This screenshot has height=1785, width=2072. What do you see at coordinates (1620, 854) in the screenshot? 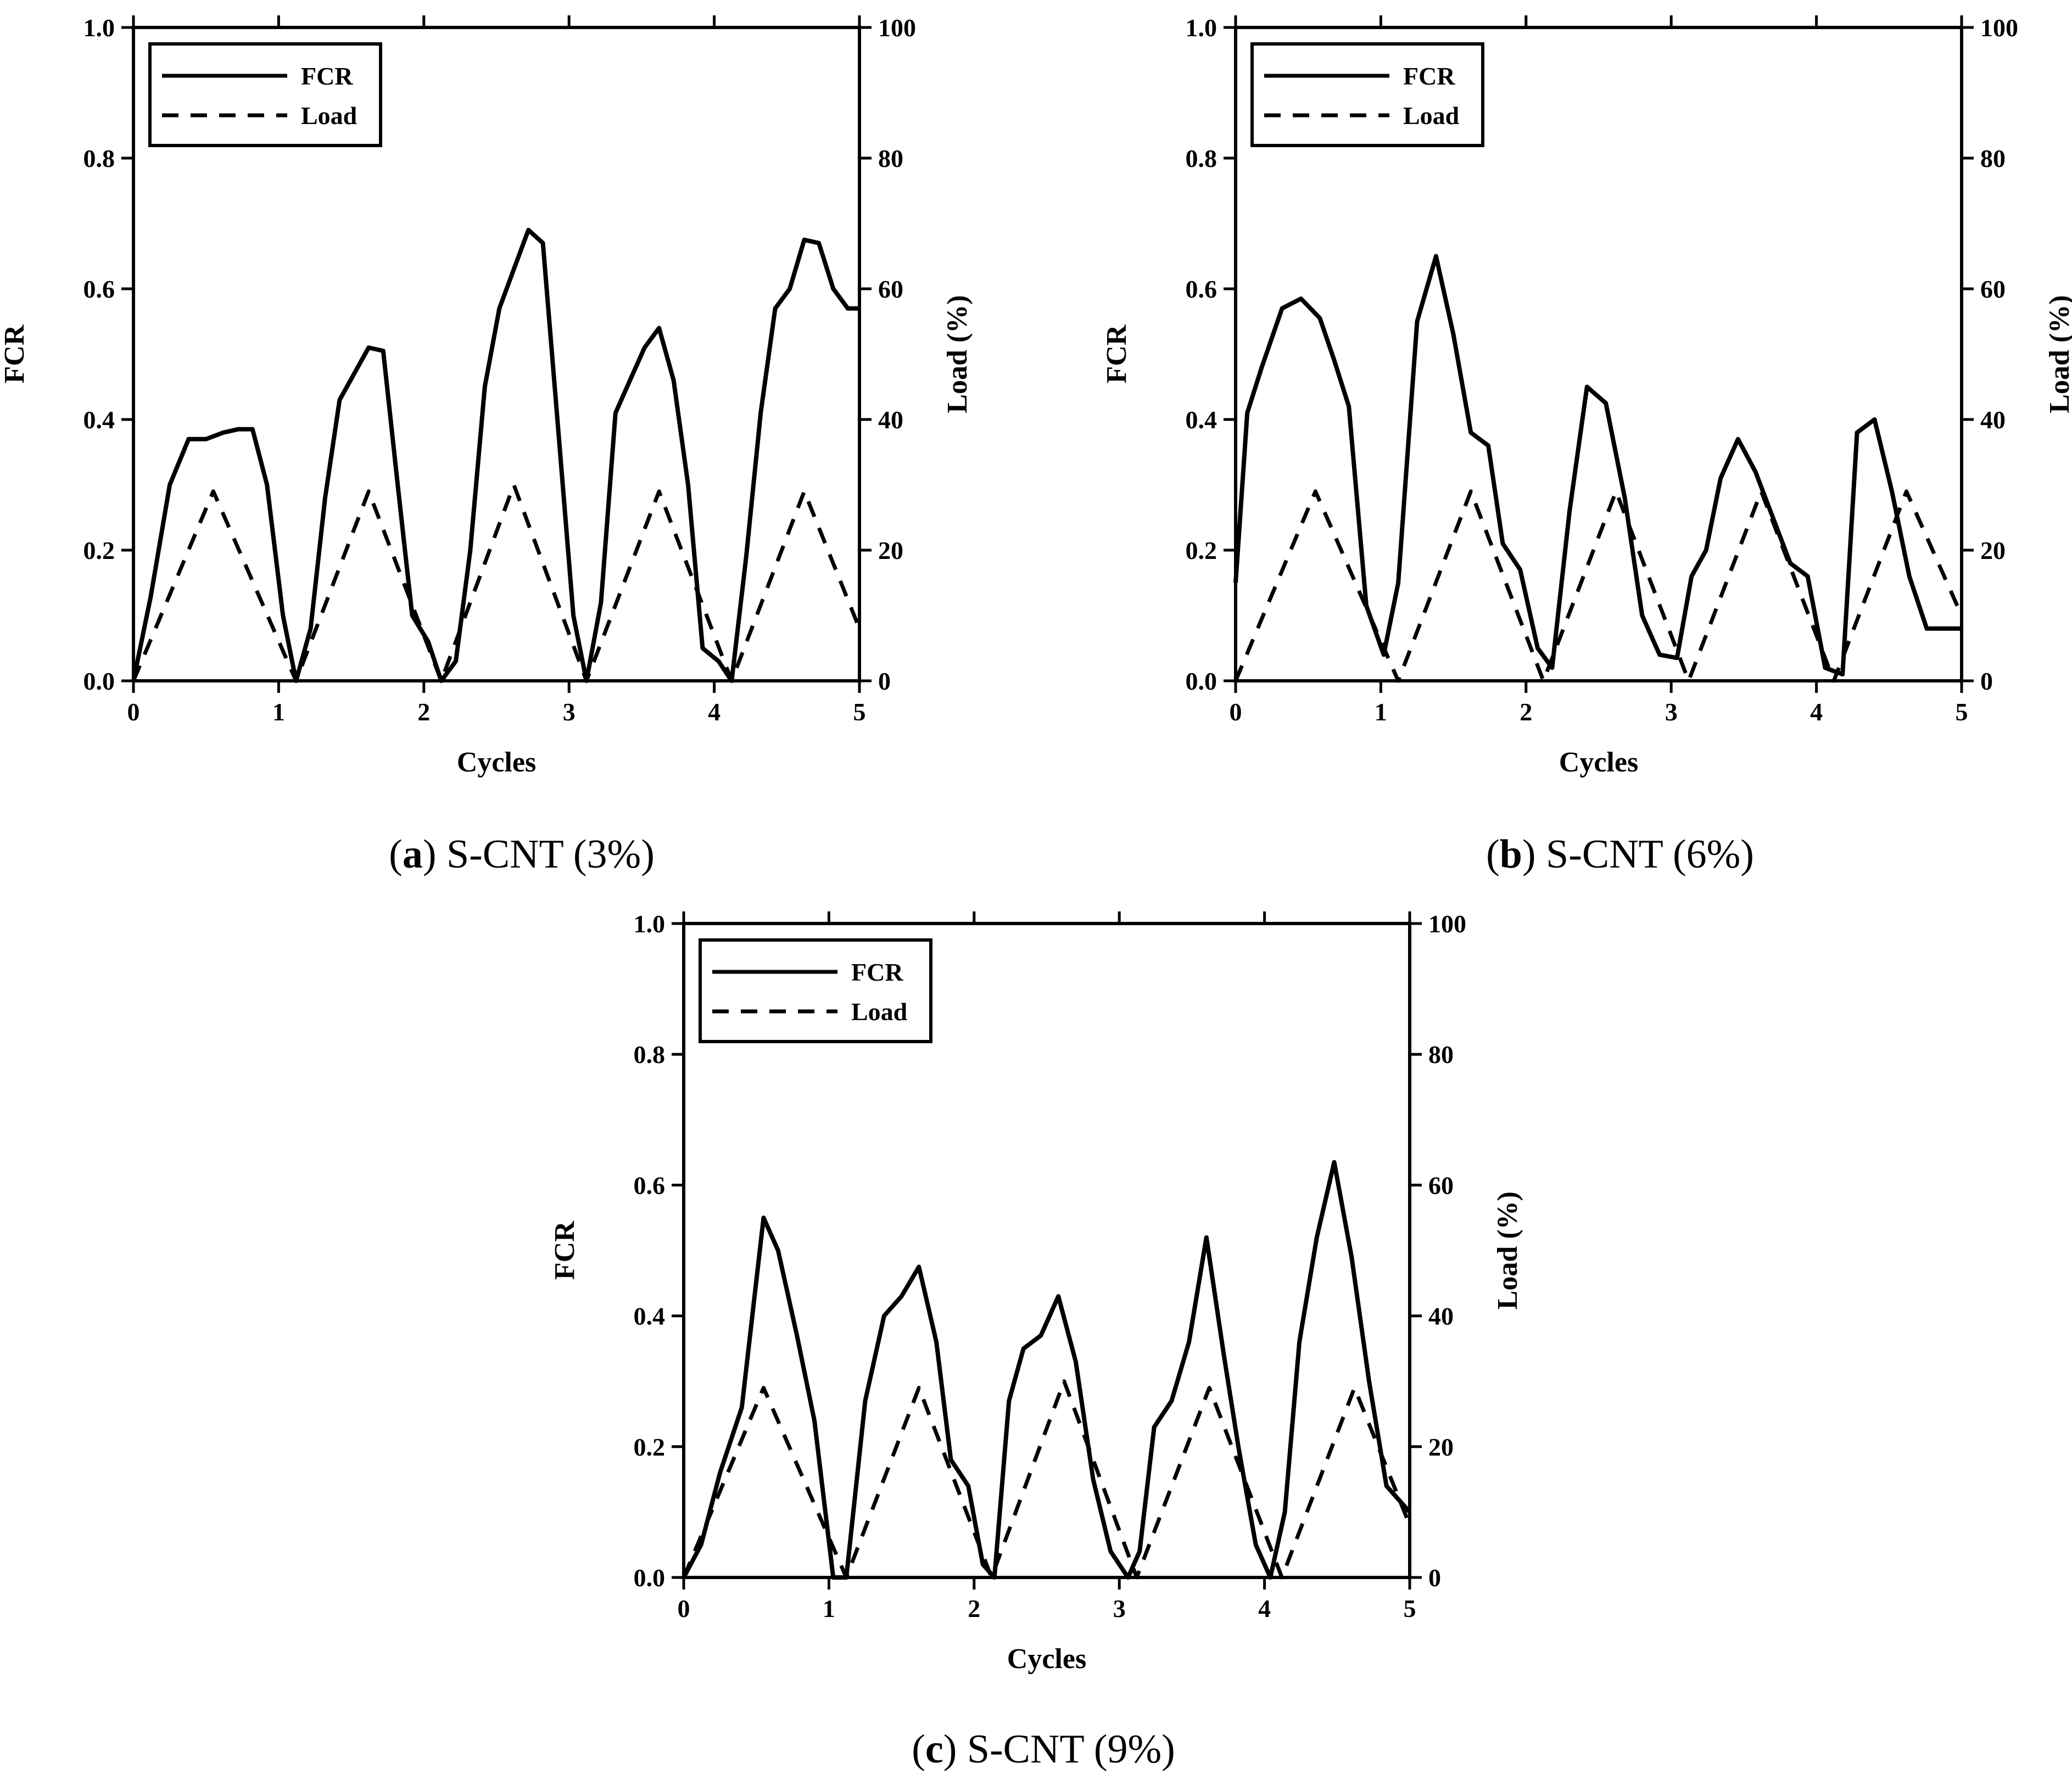
I see `panel-caption-b: (b) S-CNT (6%)` at bounding box center [1620, 854].